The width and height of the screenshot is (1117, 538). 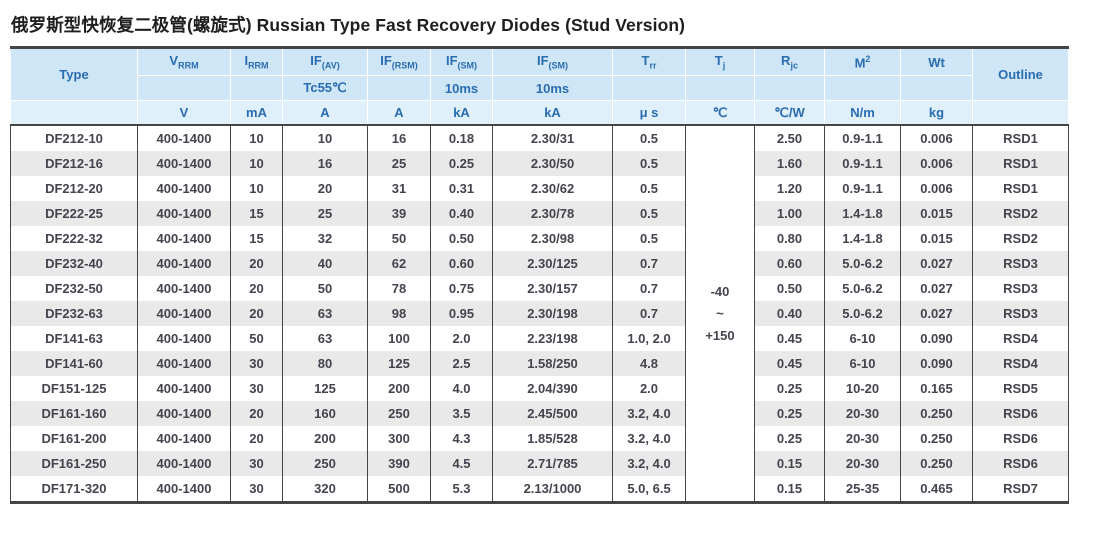 What do you see at coordinates (256, 489) in the screenshot?
I see `cell: 30` at bounding box center [256, 489].